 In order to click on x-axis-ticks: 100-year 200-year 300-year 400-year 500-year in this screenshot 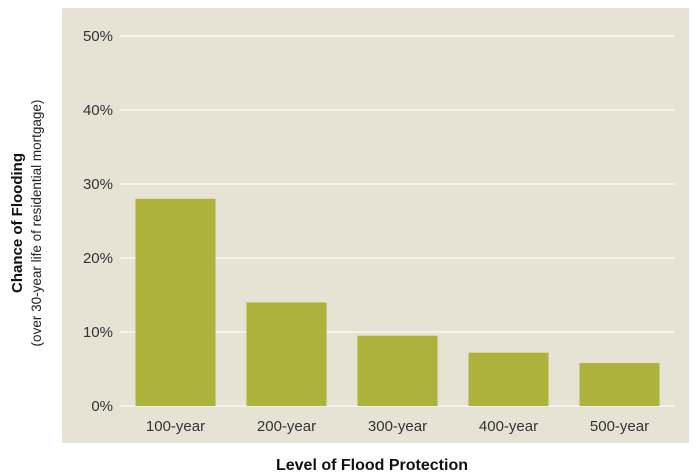, I will do `click(397, 426)`.